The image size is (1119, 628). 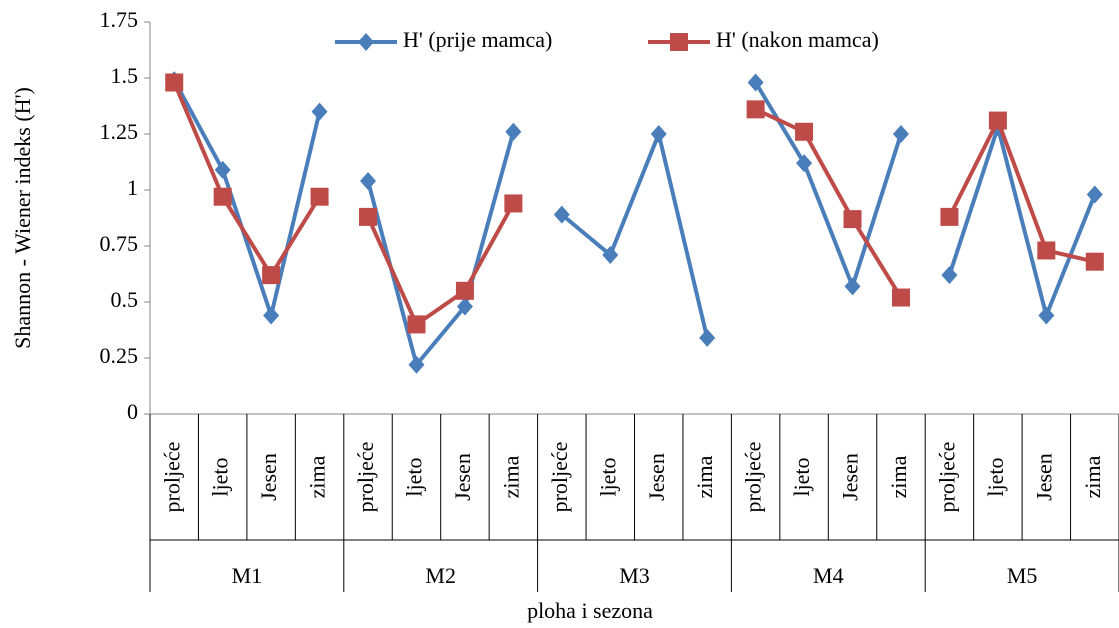 I want to click on legend-label: H' (prije mamca), so click(x=477, y=39).